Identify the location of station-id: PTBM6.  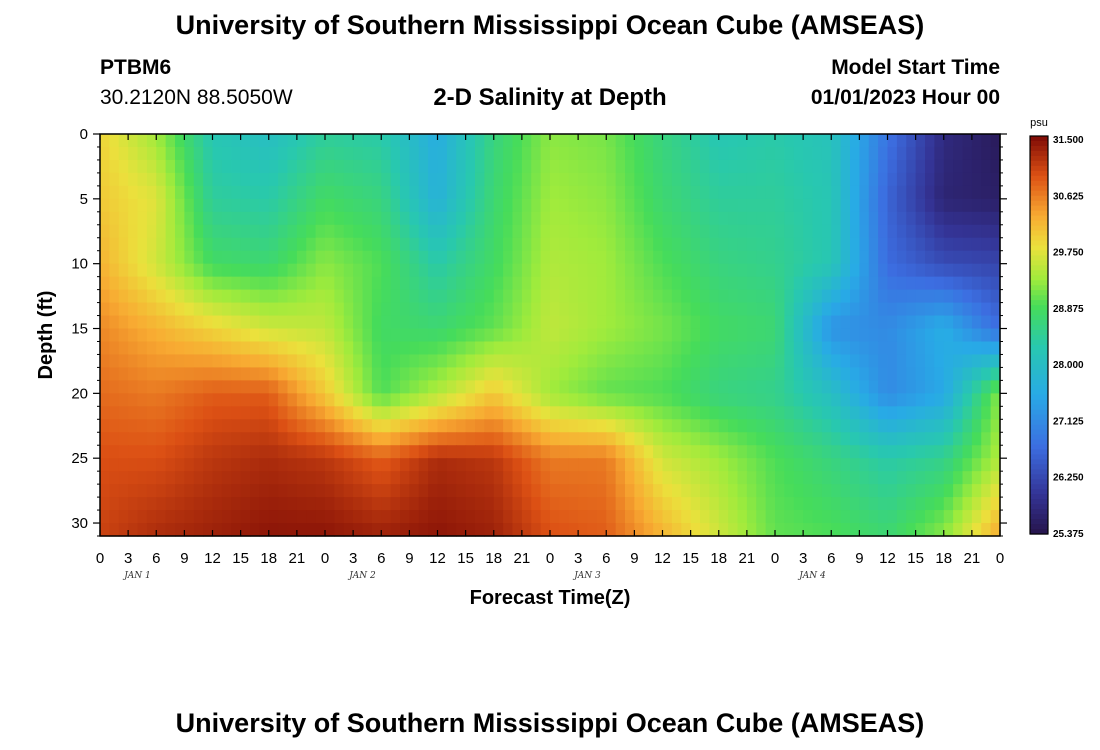
(136, 67).